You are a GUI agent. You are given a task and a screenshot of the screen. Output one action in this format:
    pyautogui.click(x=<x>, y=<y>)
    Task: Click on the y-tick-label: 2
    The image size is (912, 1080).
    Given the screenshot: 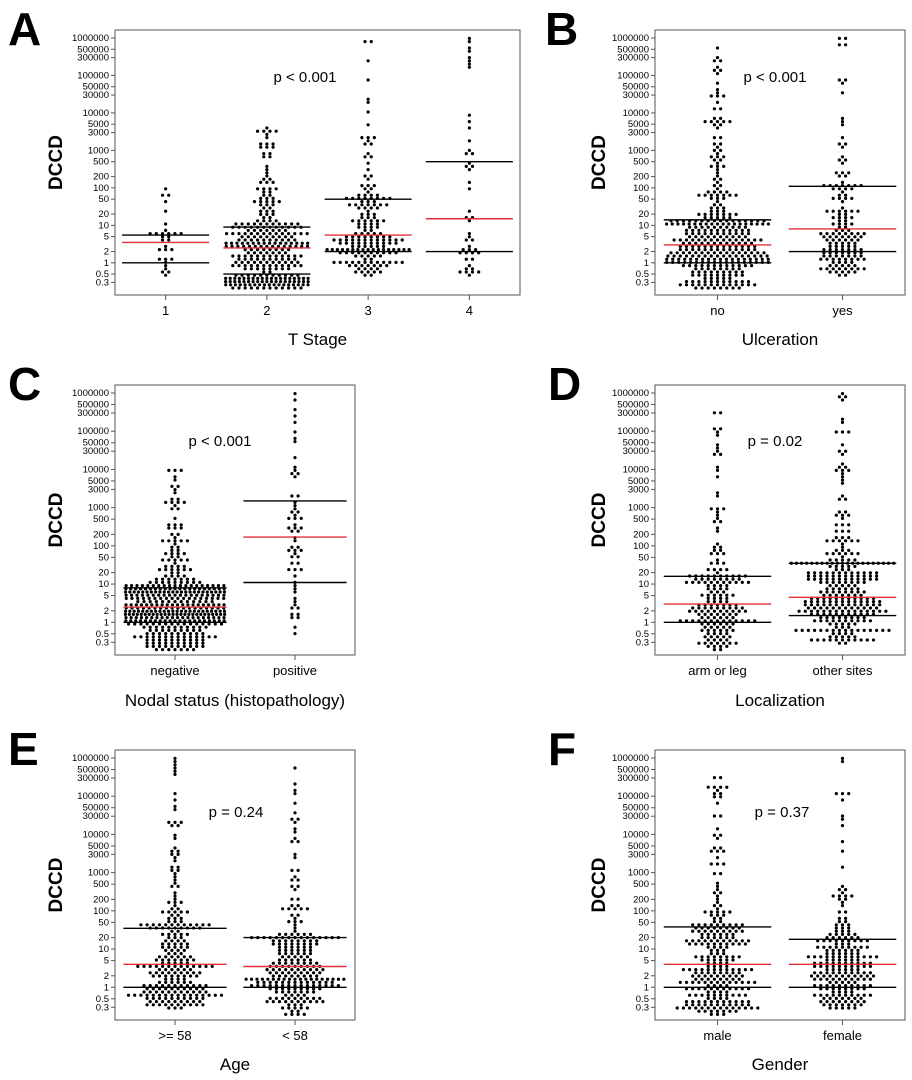 What is the action you would take?
    pyautogui.click(x=106, y=252)
    